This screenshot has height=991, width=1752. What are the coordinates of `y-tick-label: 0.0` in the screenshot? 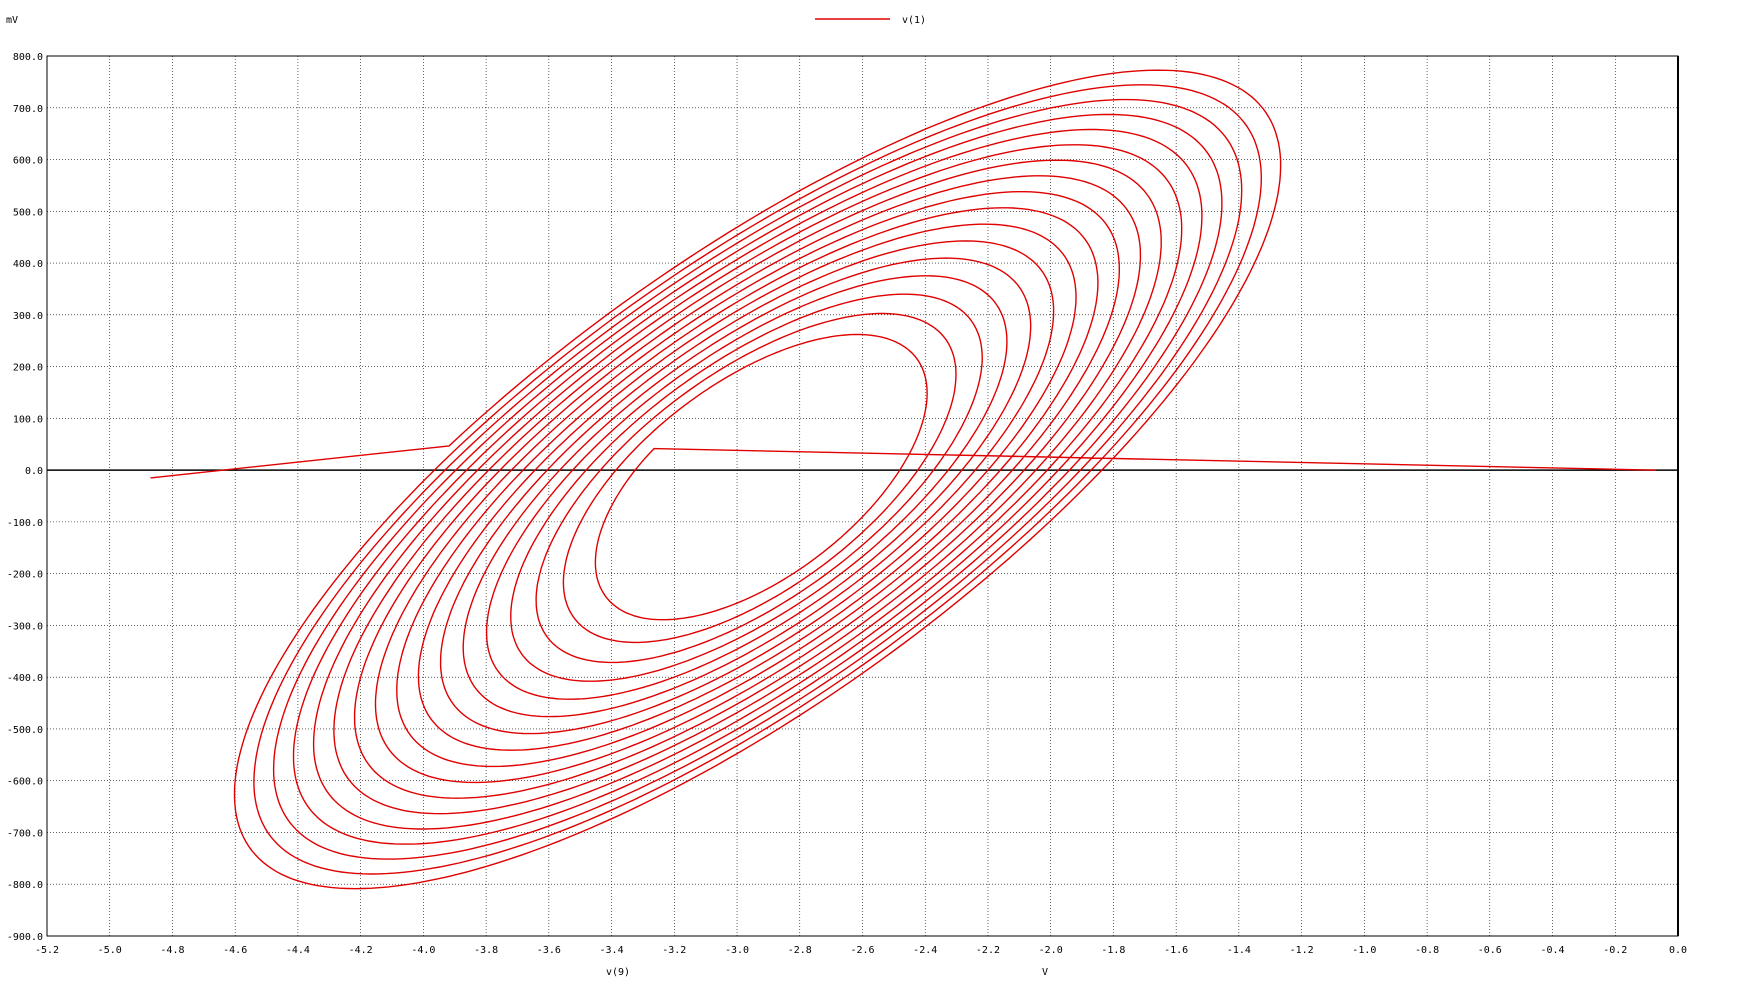 It's located at (34, 471).